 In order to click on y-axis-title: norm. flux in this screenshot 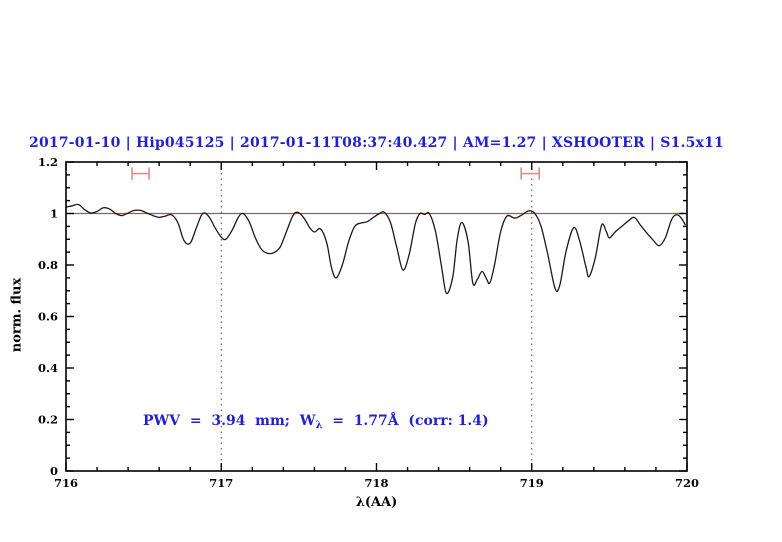, I will do `click(17, 315)`.